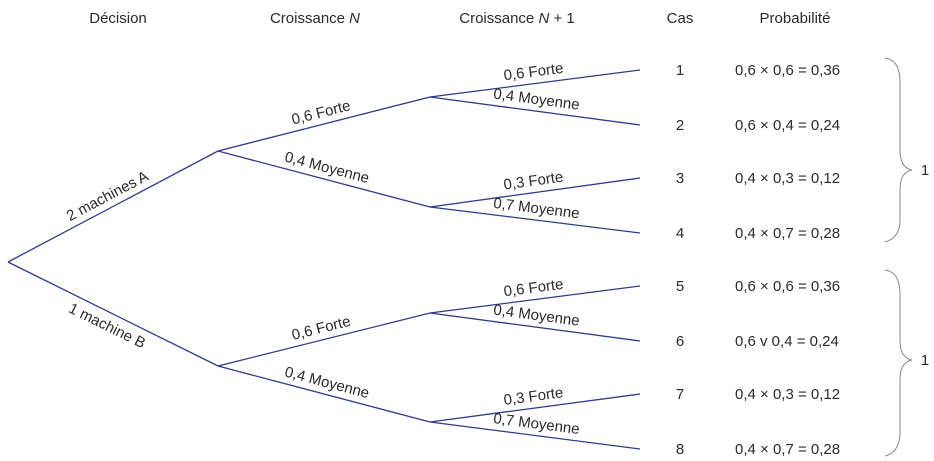 This screenshot has height=461, width=934. I want to click on header-text: + 1, so click(563, 18).